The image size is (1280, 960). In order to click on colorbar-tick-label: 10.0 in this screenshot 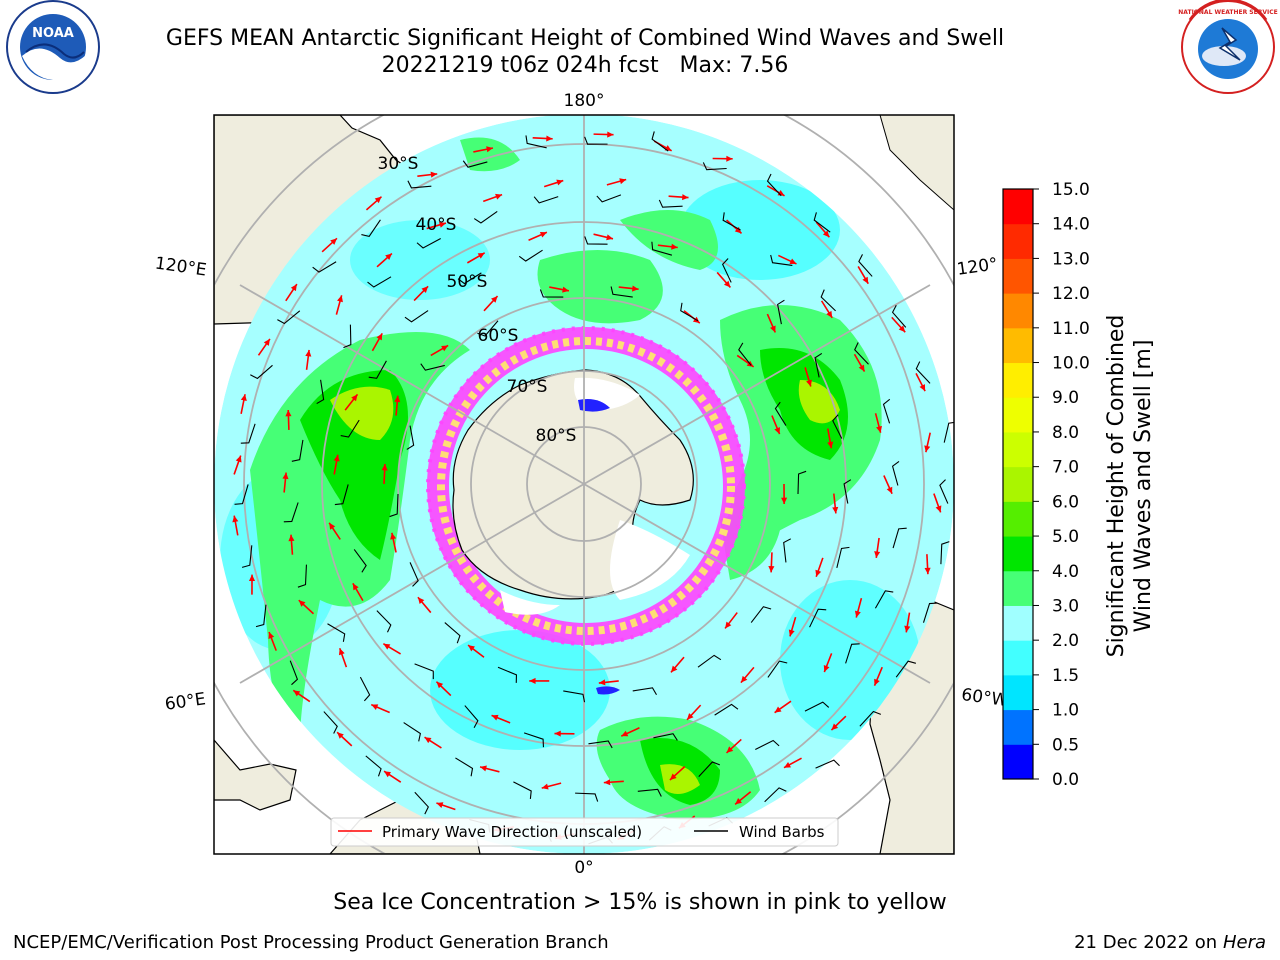, I will do `click(1071, 364)`.